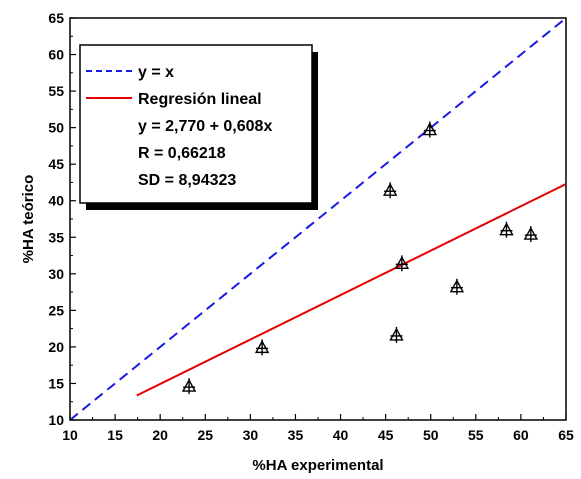 This screenshot has width=581, height=479. Describe the element at coordinates (318, 428) in the screenshot. I see `x-axis-ticks: 10 15 20 25 30 35 40 45 50 55 60 65` at that location.